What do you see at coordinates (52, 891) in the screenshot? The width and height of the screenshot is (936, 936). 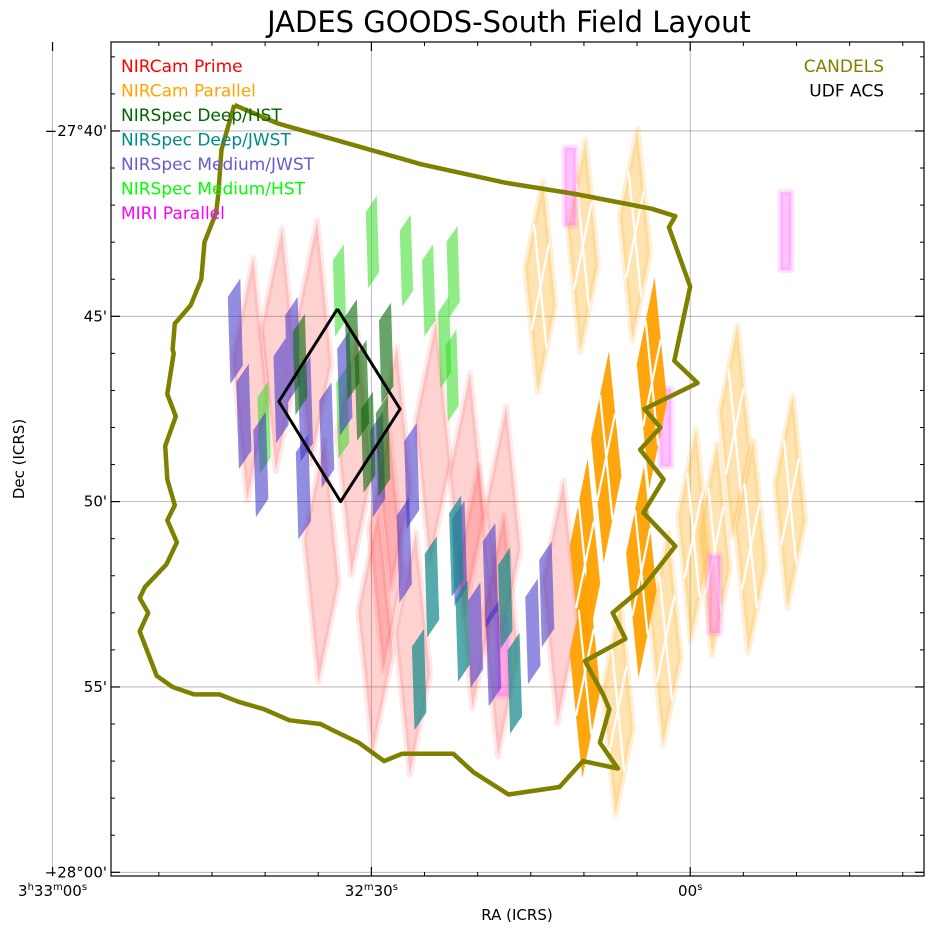 I see `x-tick-label: 3h33m00s` at bounding box center [52, 891].